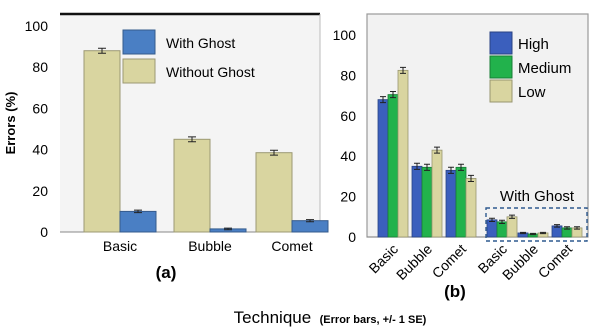  Describe the element at coordinates (40, 150) in the screenshot. I see `panel-a-ytick-label: 40` at that location.